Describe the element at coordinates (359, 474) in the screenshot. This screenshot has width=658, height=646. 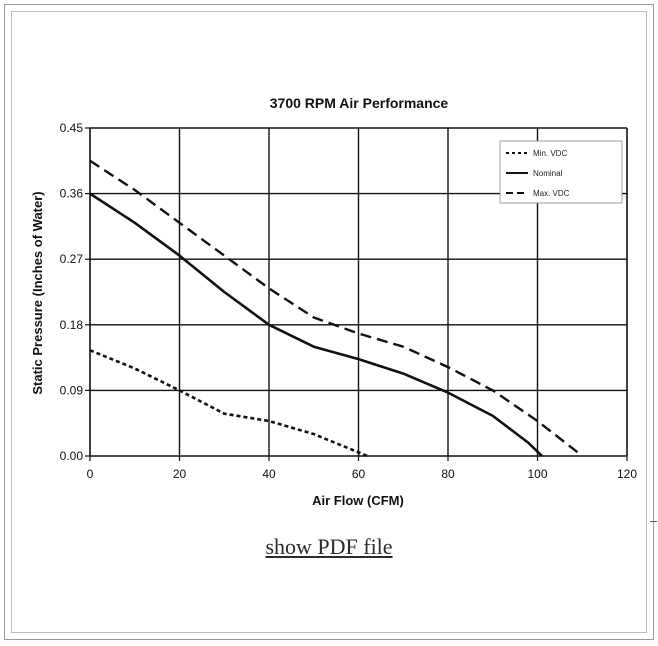
I see `x-tick-label: 60` at that location.